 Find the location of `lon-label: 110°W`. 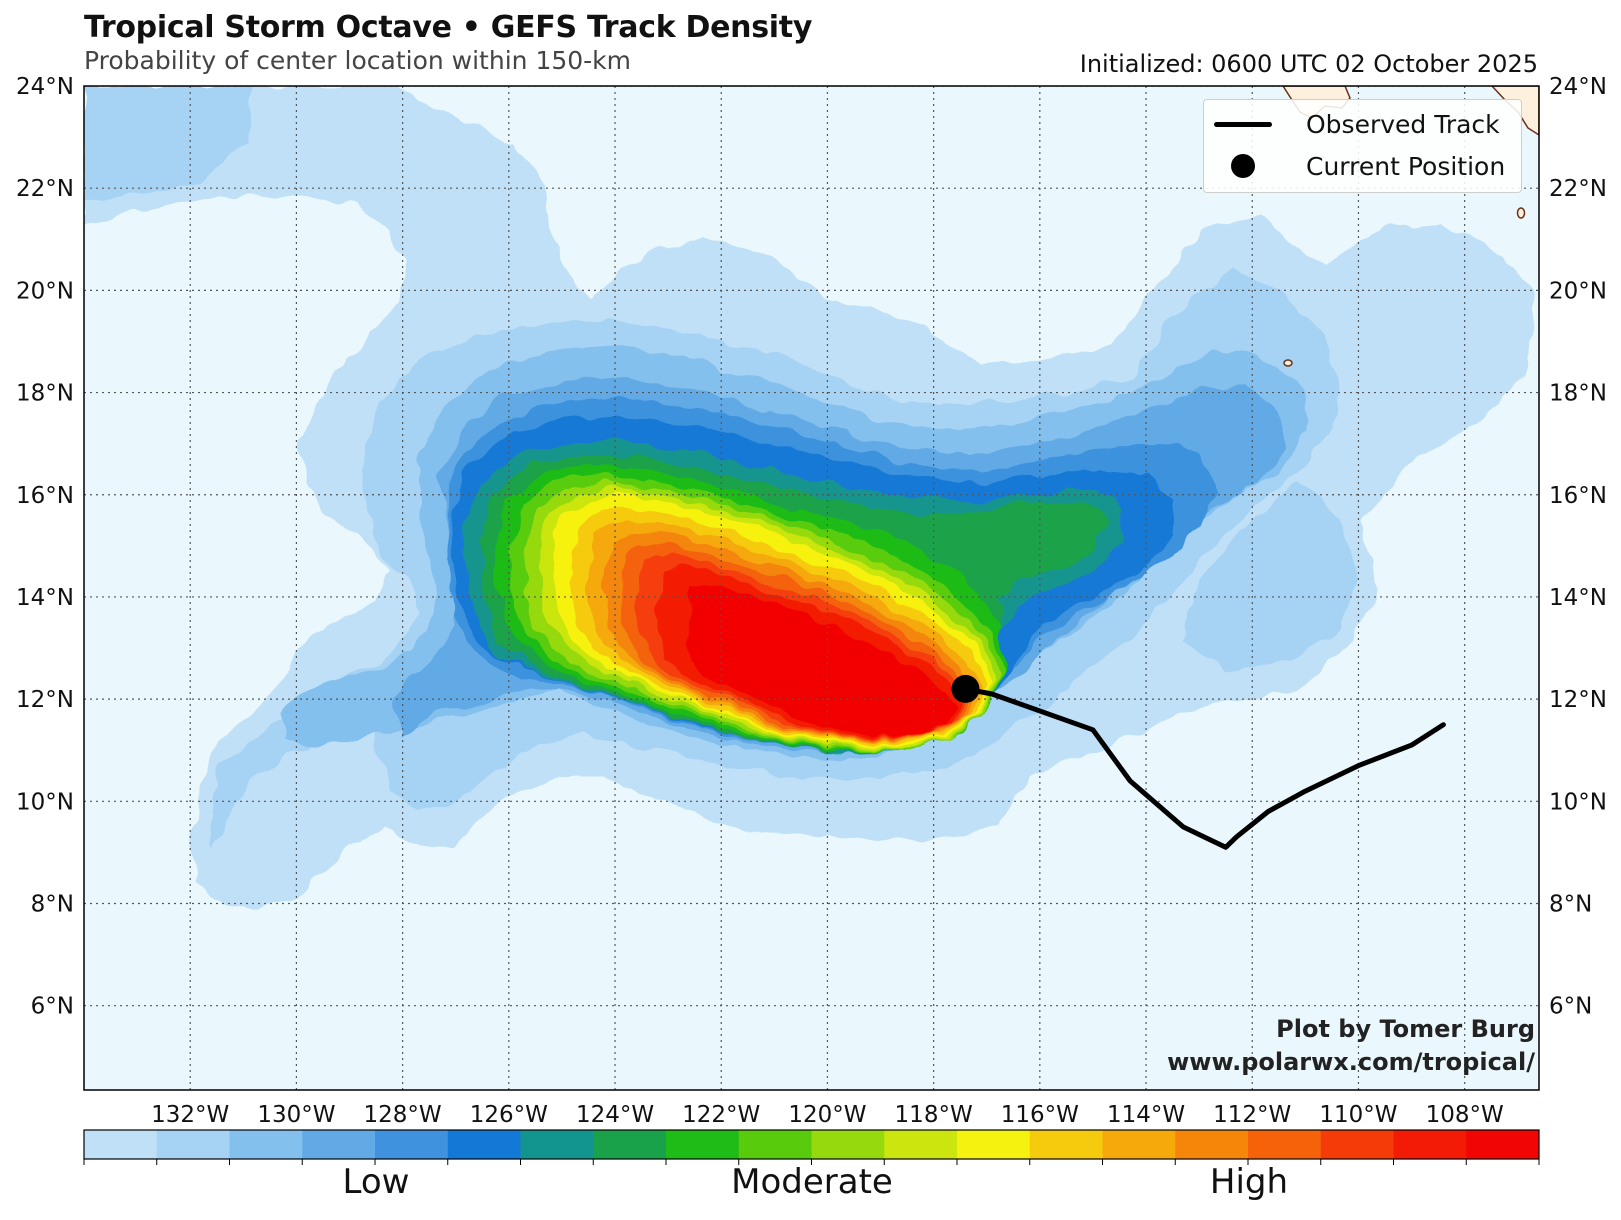

lon-label: 110°W is located at coordinates (1358, 1115).